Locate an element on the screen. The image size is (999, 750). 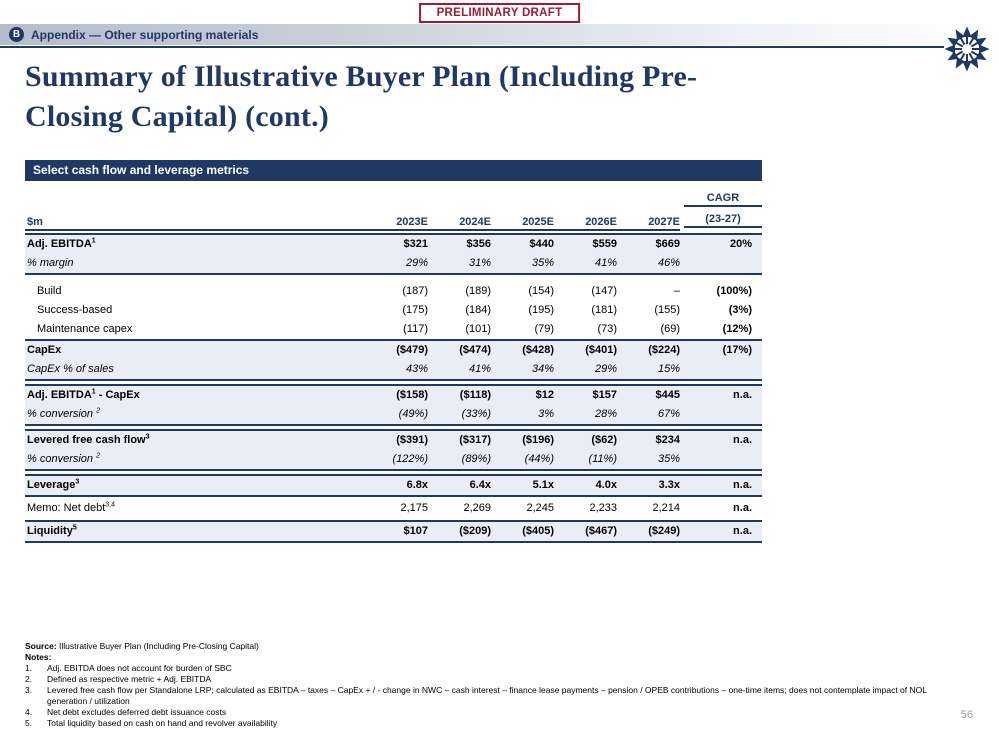
cell-value: 2,175 is located at coordinates (414, 508).